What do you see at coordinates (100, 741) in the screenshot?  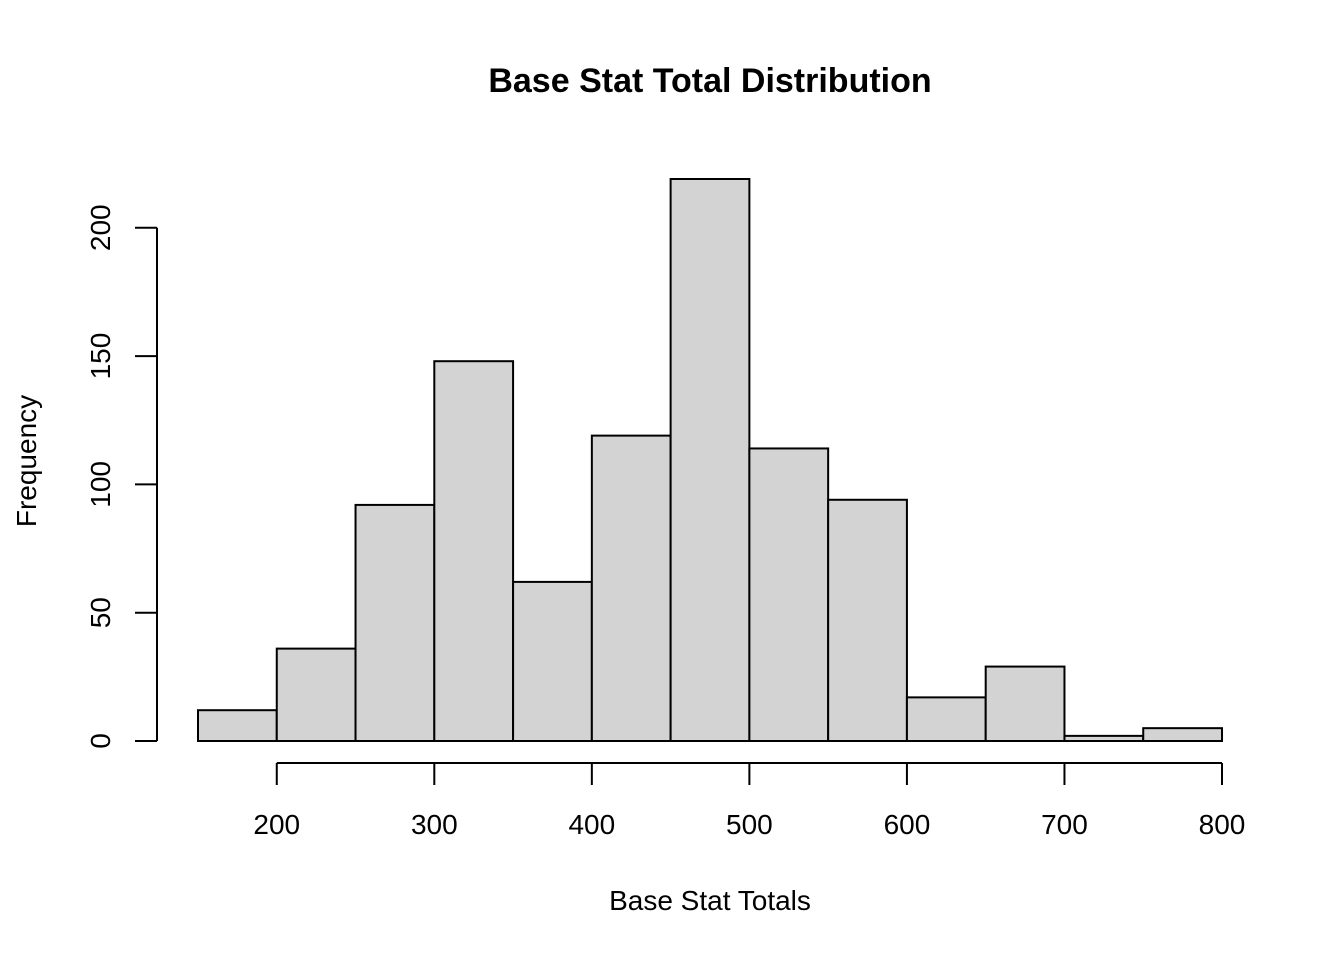 I see `y-tick-label: 0` at bounding box center [100, 741].